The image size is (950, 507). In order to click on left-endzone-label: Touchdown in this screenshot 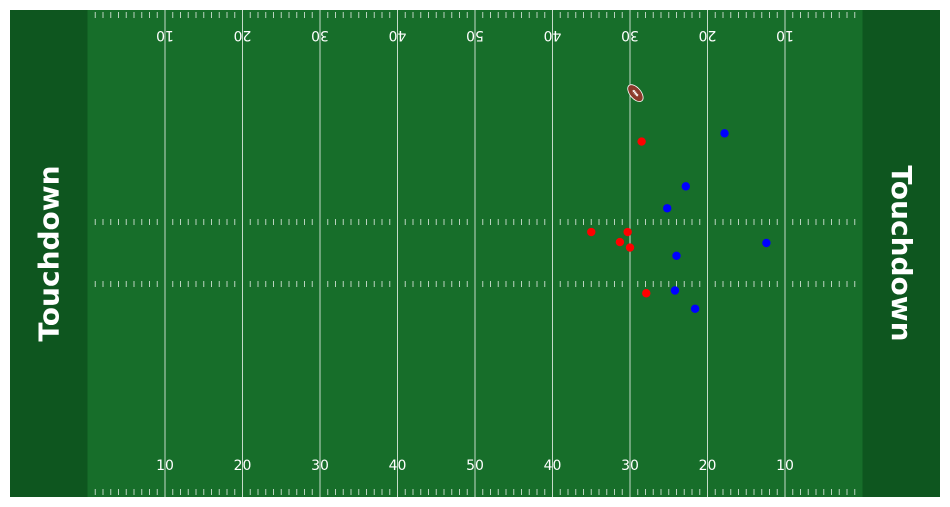, I will do `click(48, 253)`.